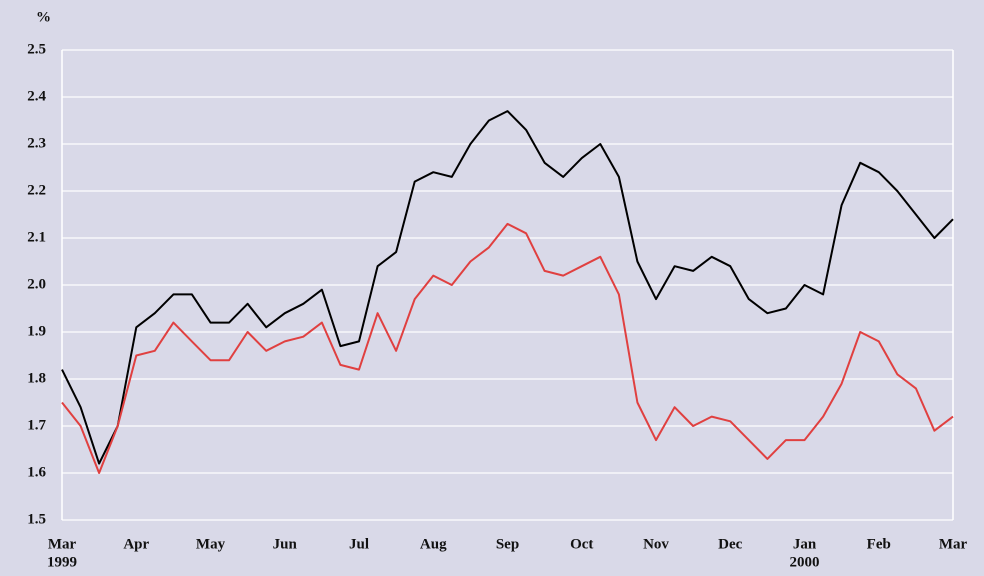  Describe the element at coordinates (36, 425) in the screenshot. I see `y-tick-label: 1.7` at that location.